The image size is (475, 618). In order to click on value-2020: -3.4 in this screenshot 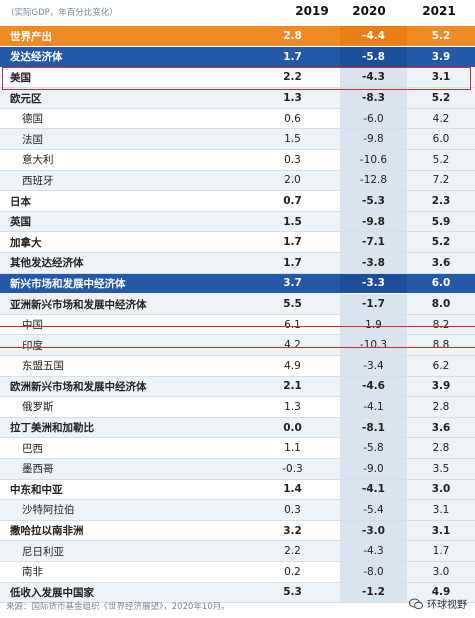, I will do `click(373, 366)`.